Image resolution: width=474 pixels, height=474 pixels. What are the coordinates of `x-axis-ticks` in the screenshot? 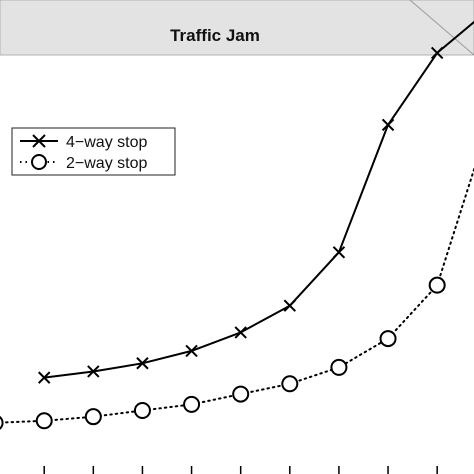 It's located at (240, 470).